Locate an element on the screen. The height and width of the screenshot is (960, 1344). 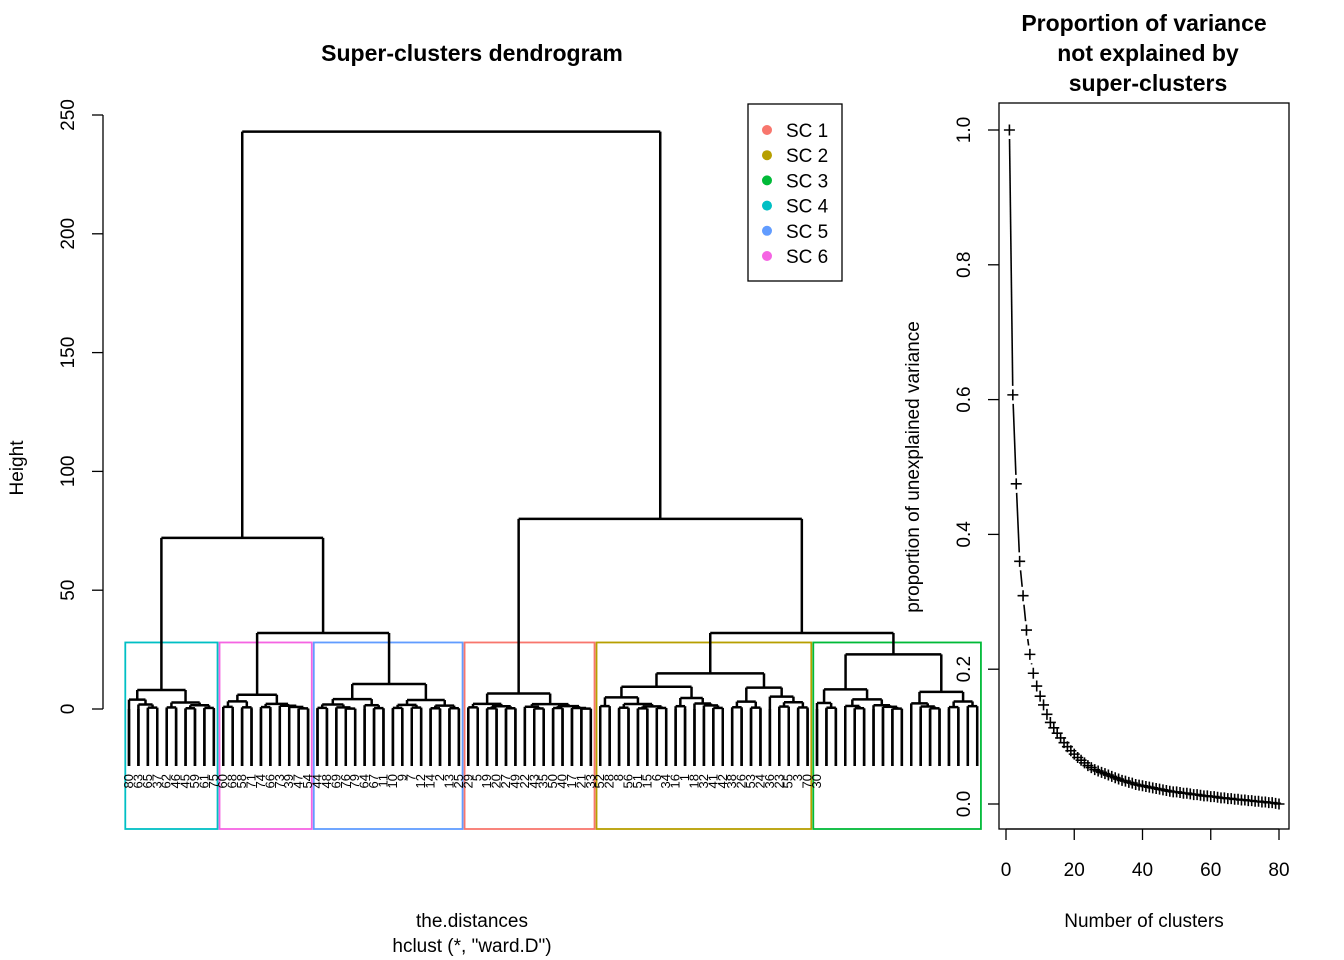
leaf-label: 14 is located at coordinates (430, 781).